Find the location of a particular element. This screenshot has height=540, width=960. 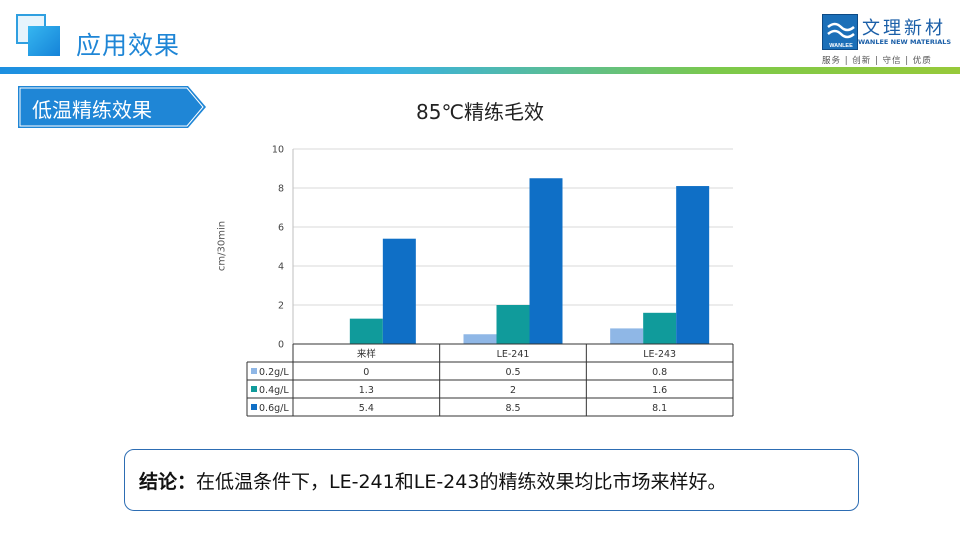

conclusion-box: 结论： 在低温条件下，LE-241和LE-243的精练效果均比市场来样好。 is located at coordinates (491, 480).